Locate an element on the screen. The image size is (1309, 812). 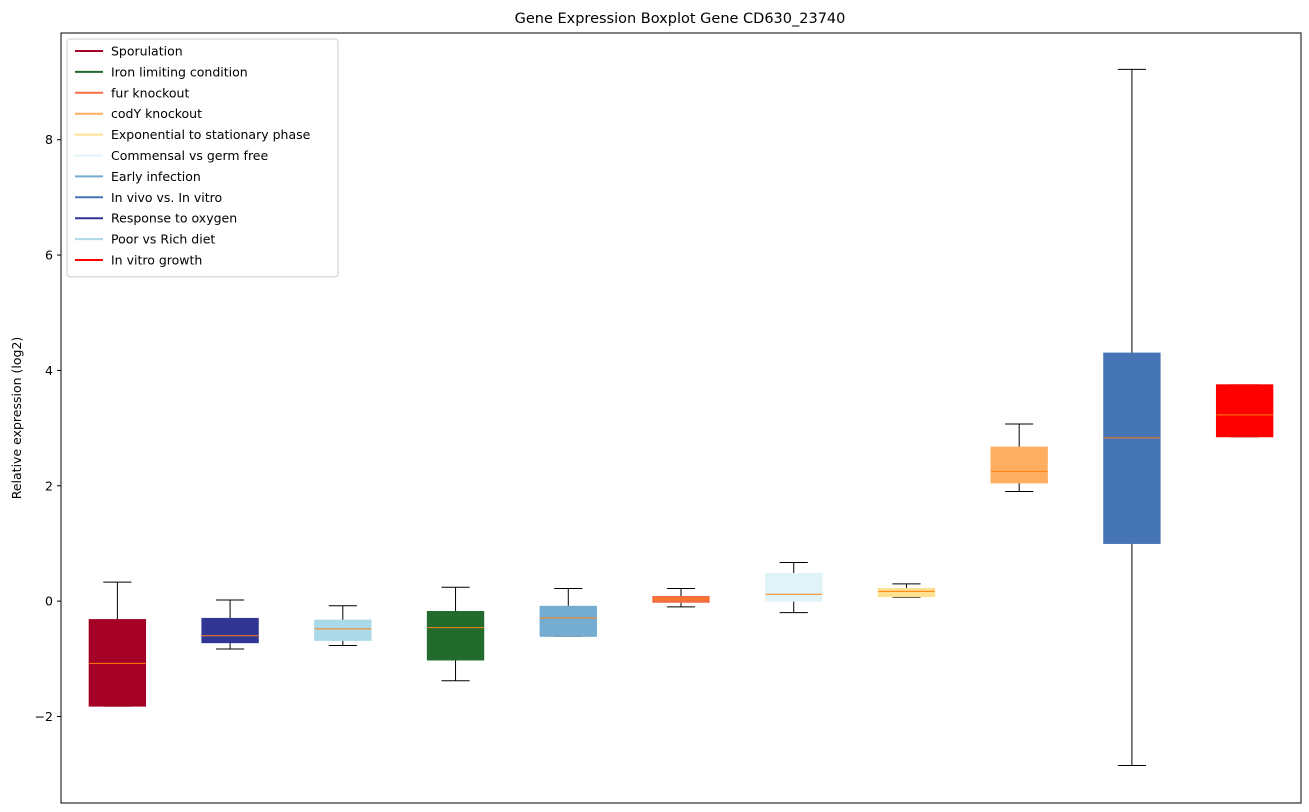
legend-label: Iron limiting condition is located at coordinates (179, 71).